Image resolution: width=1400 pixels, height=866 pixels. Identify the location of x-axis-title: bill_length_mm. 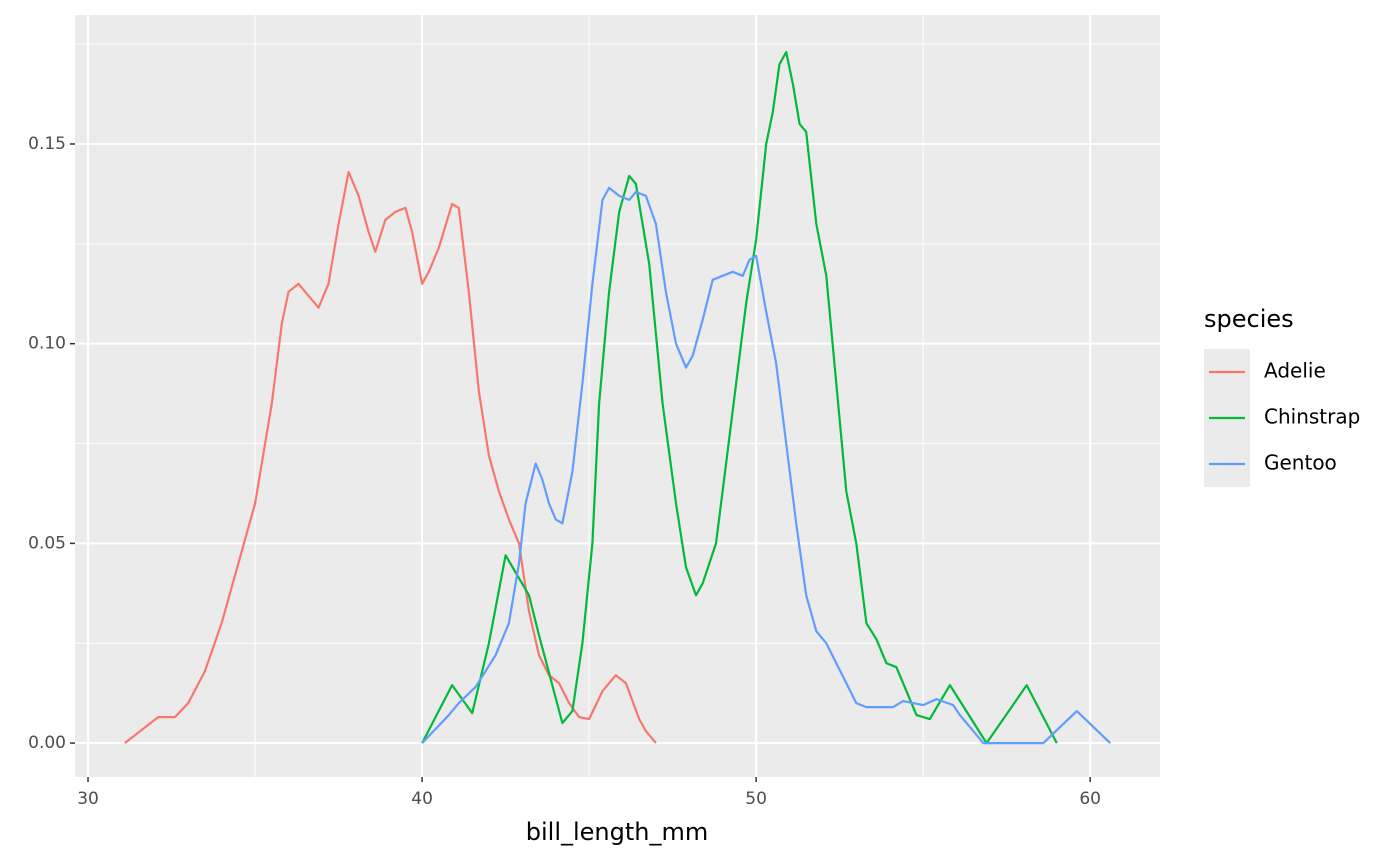
(617, 832).